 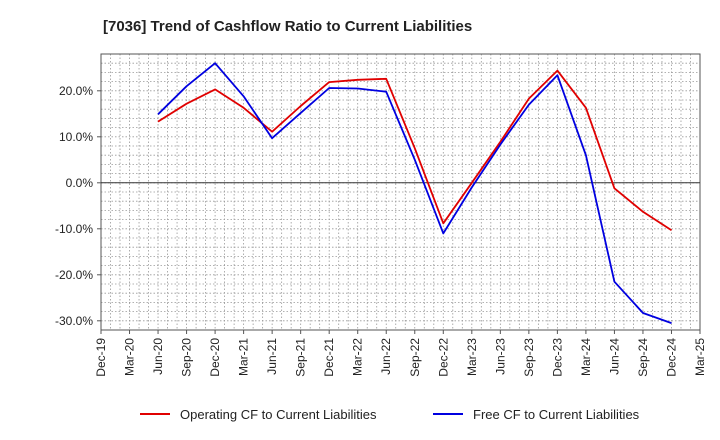 I want to click on x-tick-label: Dec-24, so click(x=671, y=357).